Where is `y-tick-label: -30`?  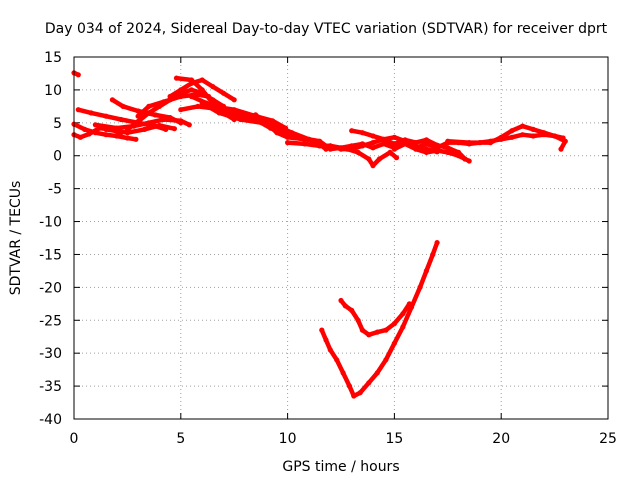 y-tick-label: -30 is located at coordinates (50, 354).